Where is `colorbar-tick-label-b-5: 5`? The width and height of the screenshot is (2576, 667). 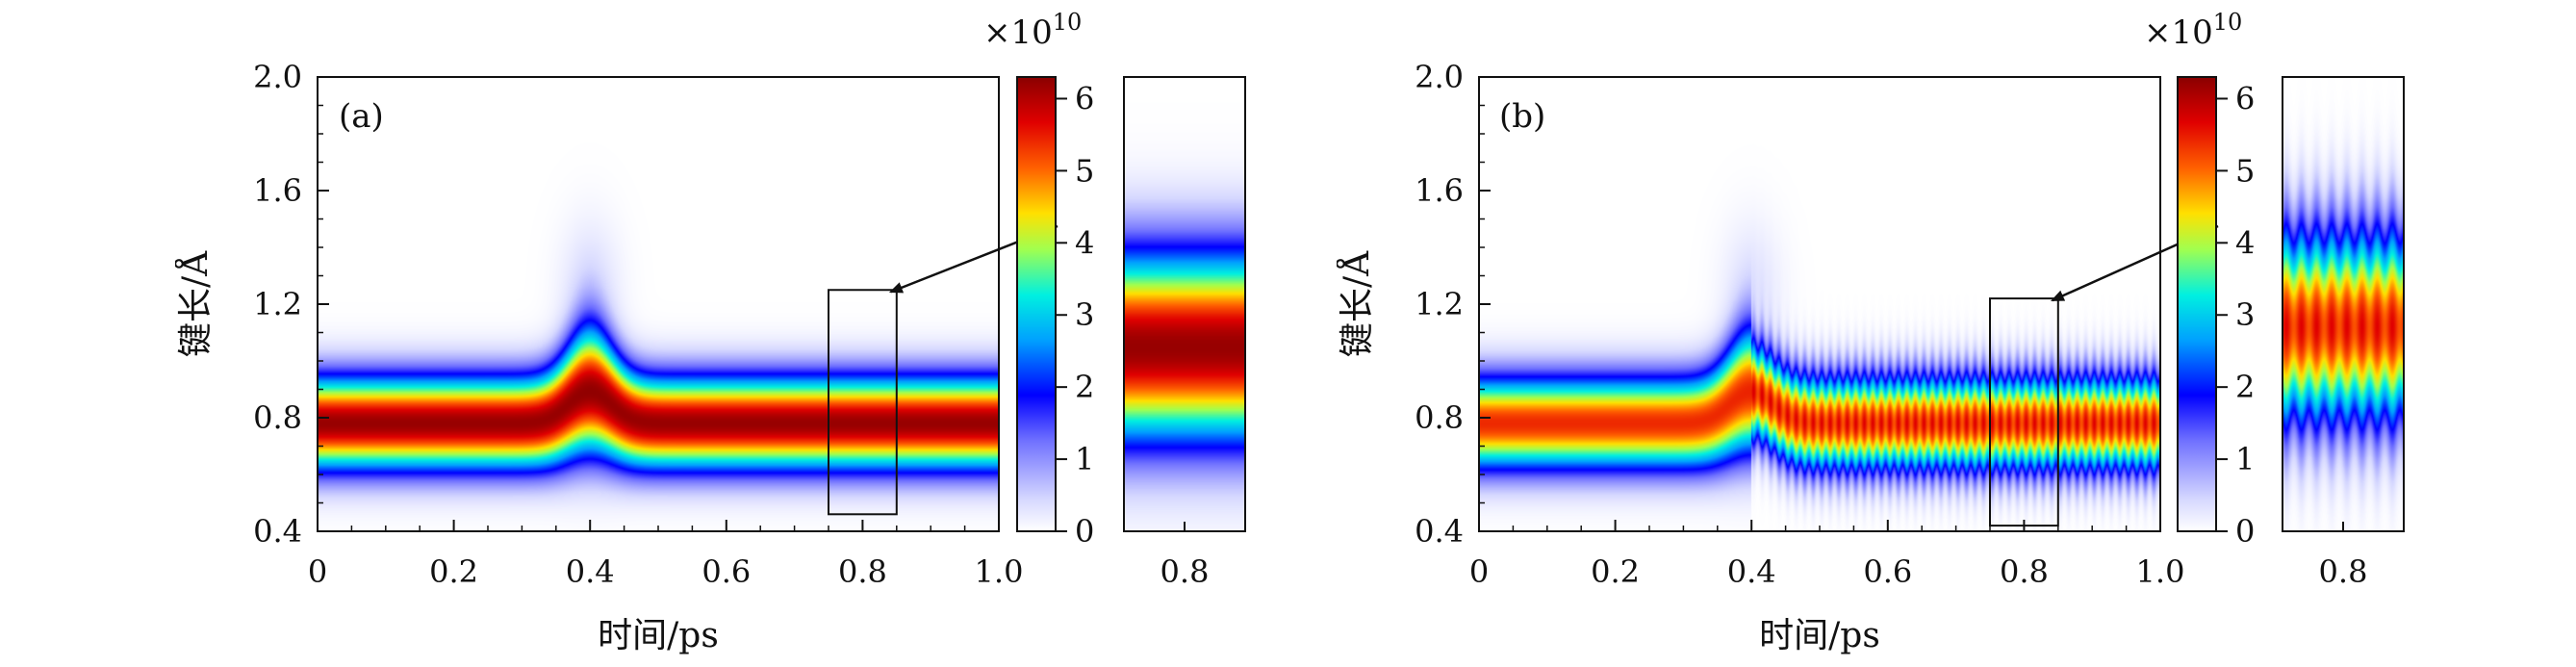 colorbar-tick-label-b-5: 5 is located at coordinates (2245, 171).